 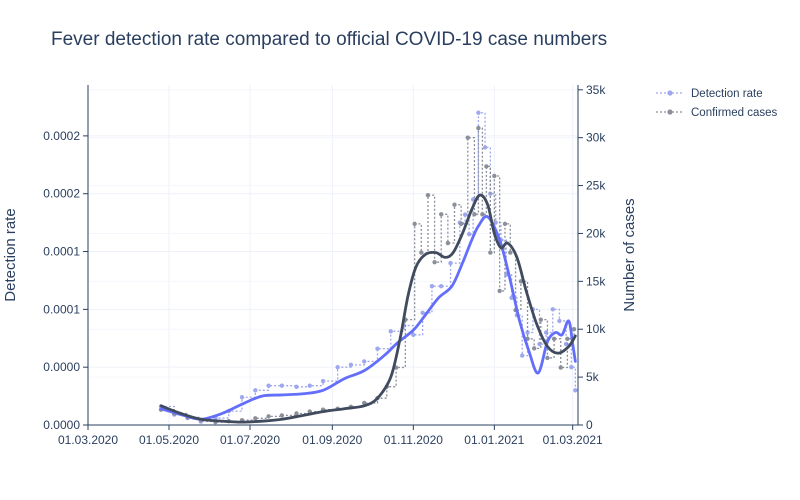 What do you see at coordinates (596, 281) in the screenshot?
I see `y-right-tick-label: 15k` at bounding box center [596, 281].